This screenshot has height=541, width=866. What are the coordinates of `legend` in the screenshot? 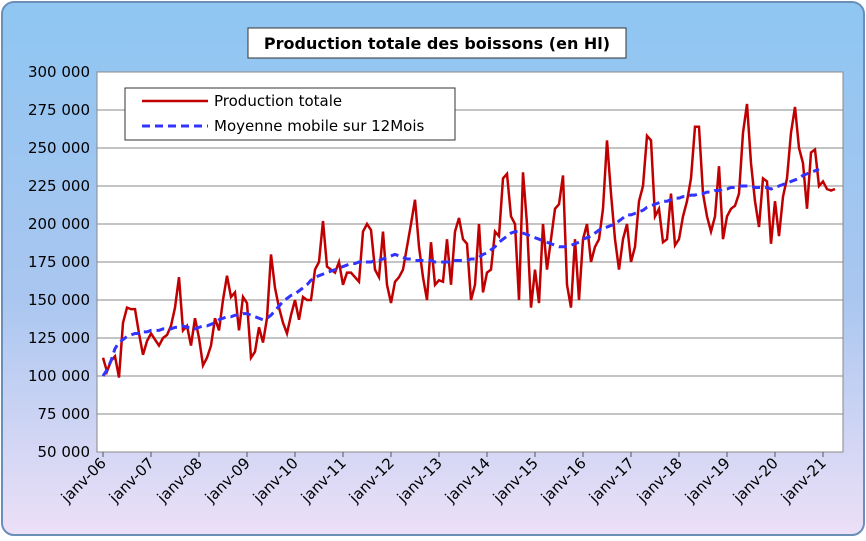 It's located at (290, 114).